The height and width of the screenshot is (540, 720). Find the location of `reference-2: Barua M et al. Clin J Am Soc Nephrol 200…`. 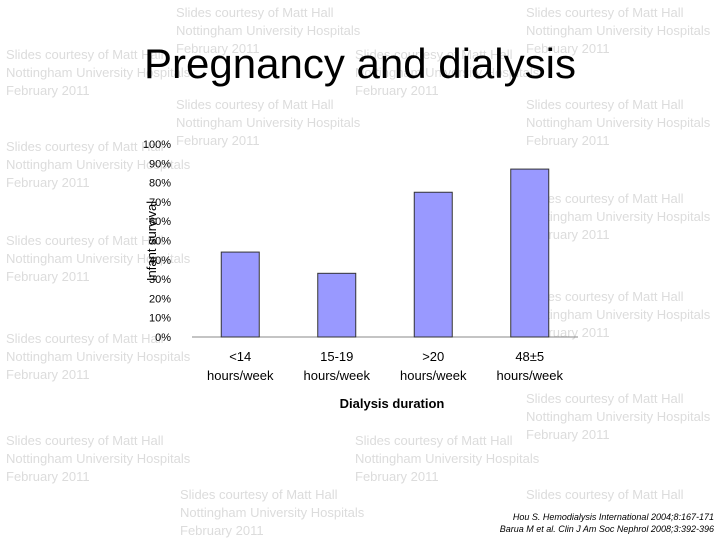

reference-2: Barua M et al. Clin J Am Soc Nephrol 200… is located at coordinates (606, 529).